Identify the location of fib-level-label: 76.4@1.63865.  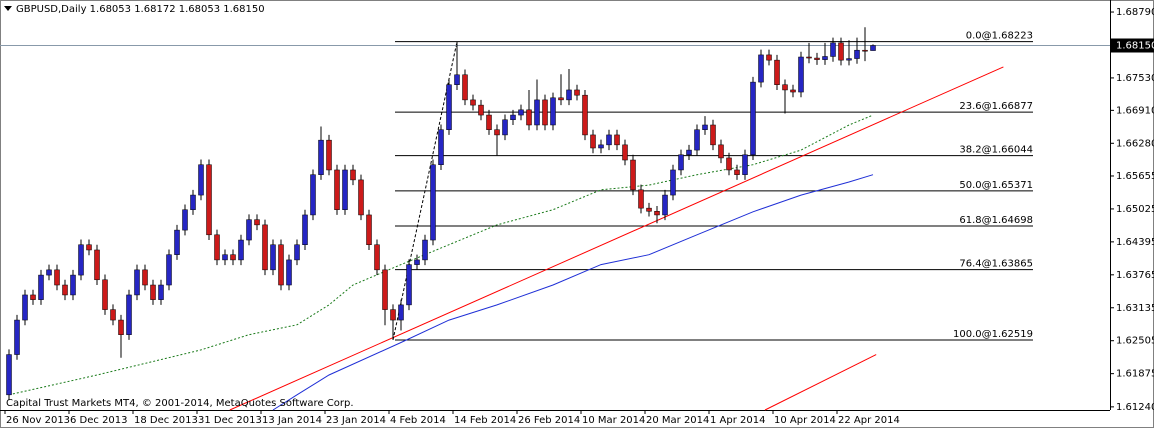
(996, 264).